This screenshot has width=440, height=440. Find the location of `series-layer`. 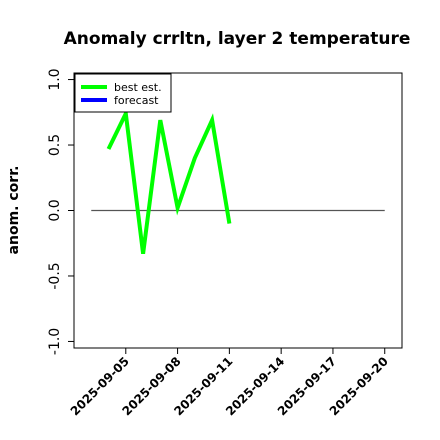

series-layer is located at coordinates (169, 180).